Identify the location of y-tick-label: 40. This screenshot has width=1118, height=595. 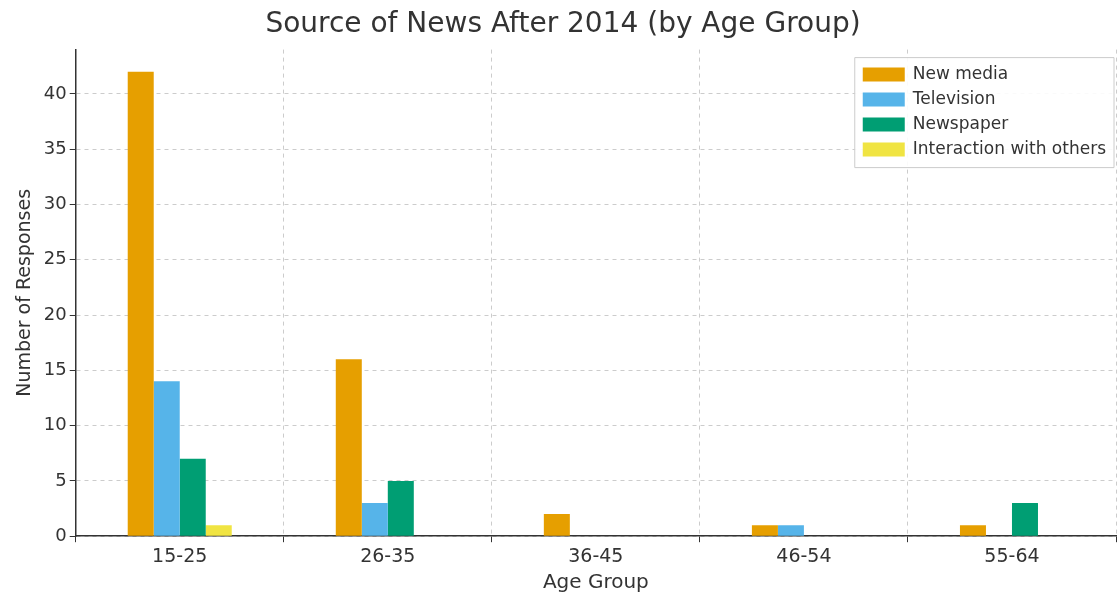
(55, 92).